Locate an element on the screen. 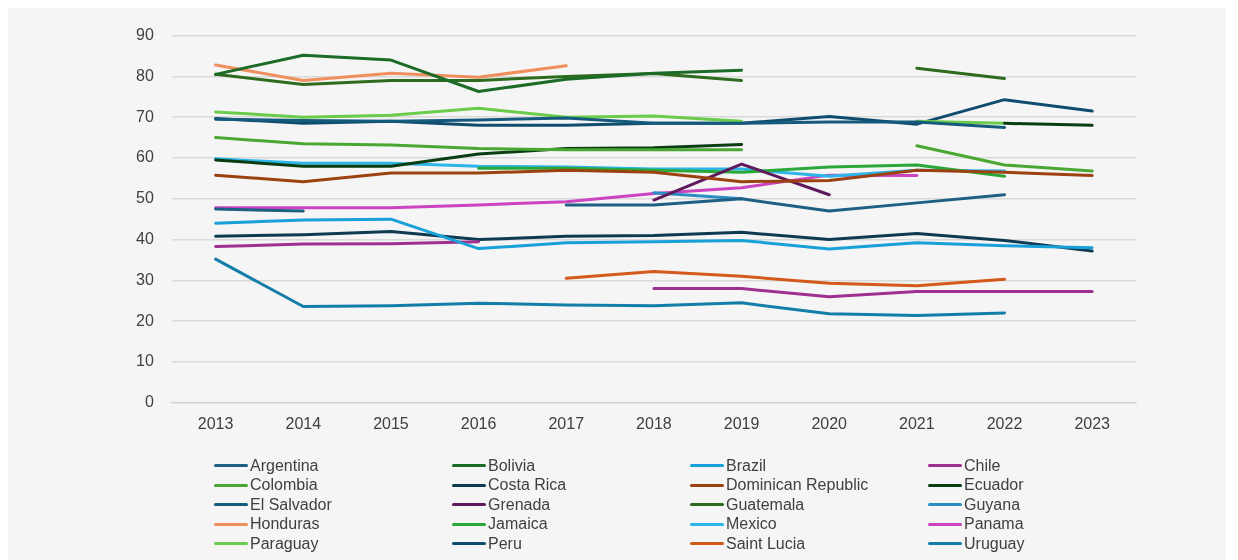 The image size is (1238, 560). y-tick-label: 40 is located at coordinates (145, 239).